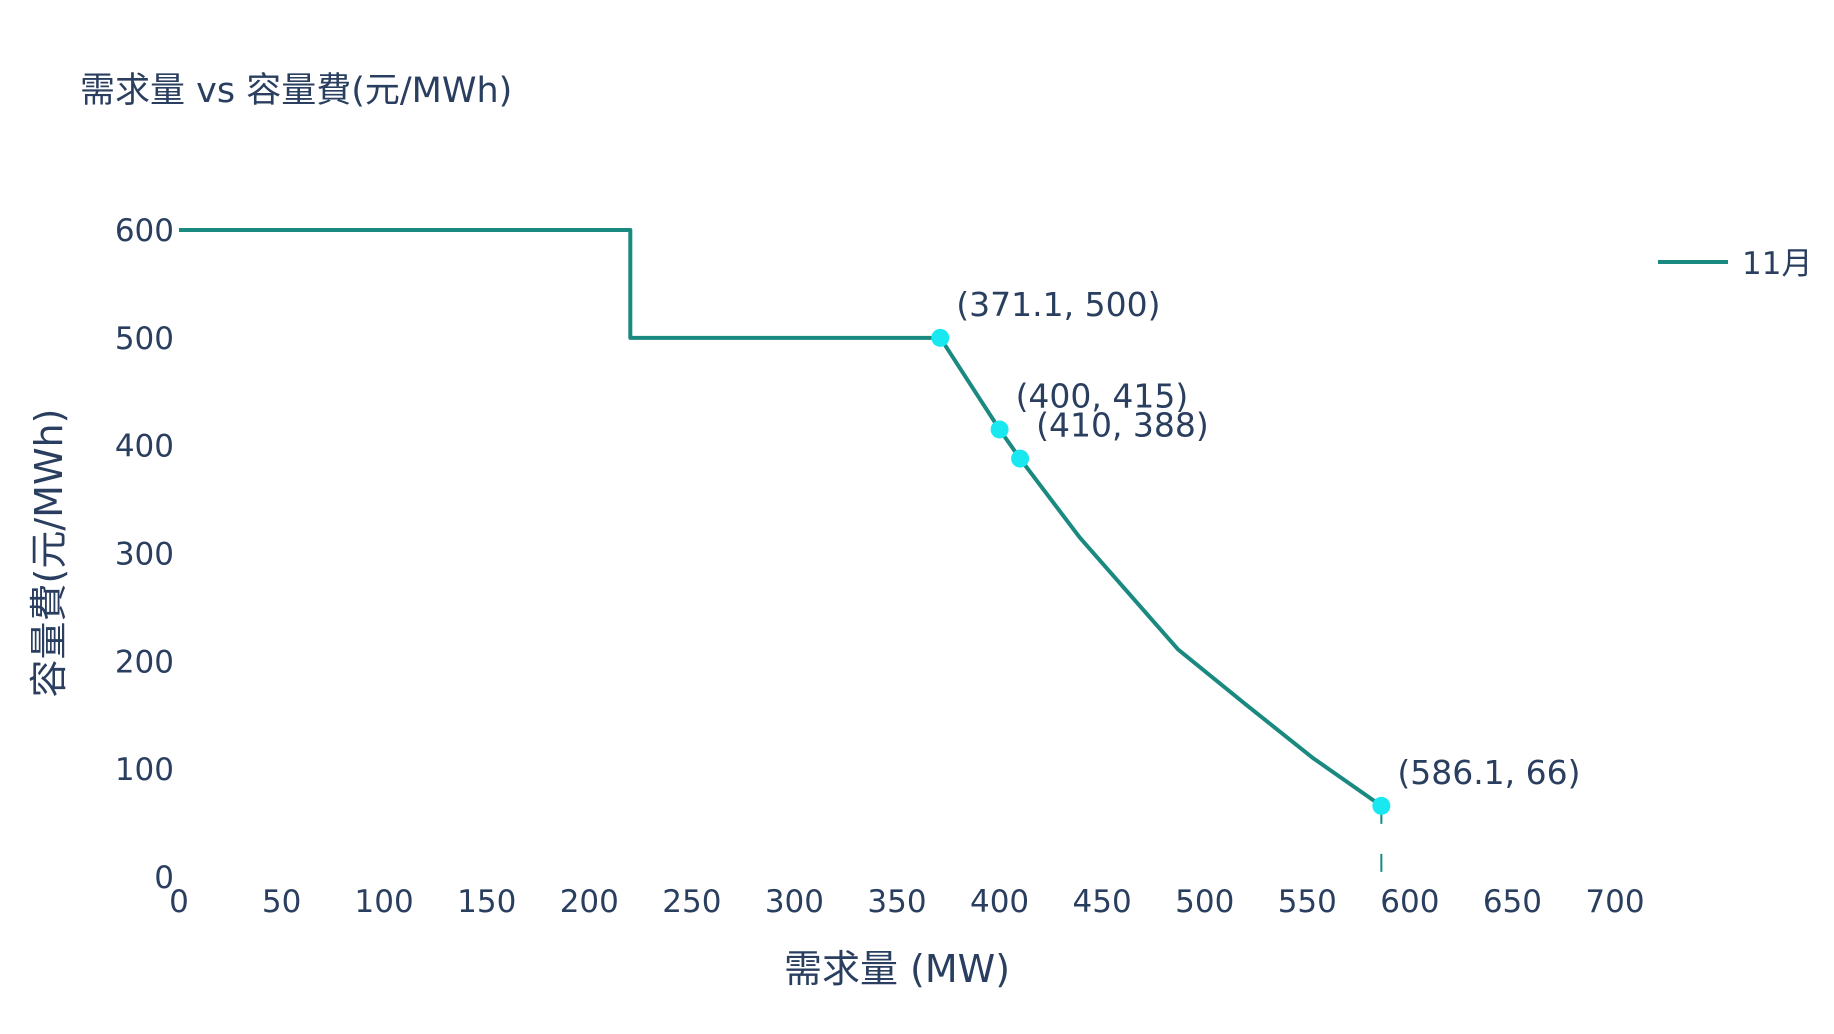 This screenshot has height=1034, width=1834. Describe the element at coordinates (1102, 902) in the screenshot. I see `x-tick-label: 450` at that location.